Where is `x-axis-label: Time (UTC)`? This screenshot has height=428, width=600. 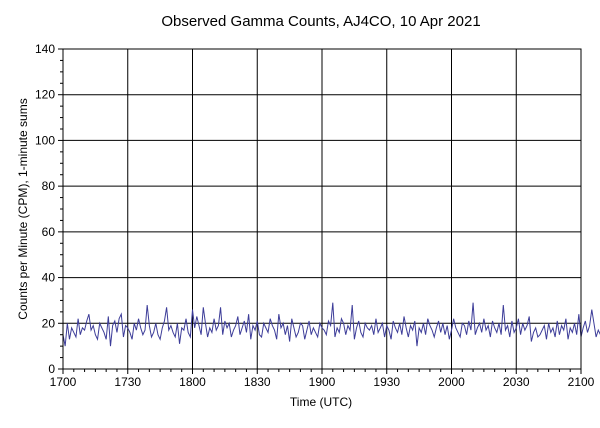
x-axis-label: Time (UTC) is located at coordinates (321, 402).